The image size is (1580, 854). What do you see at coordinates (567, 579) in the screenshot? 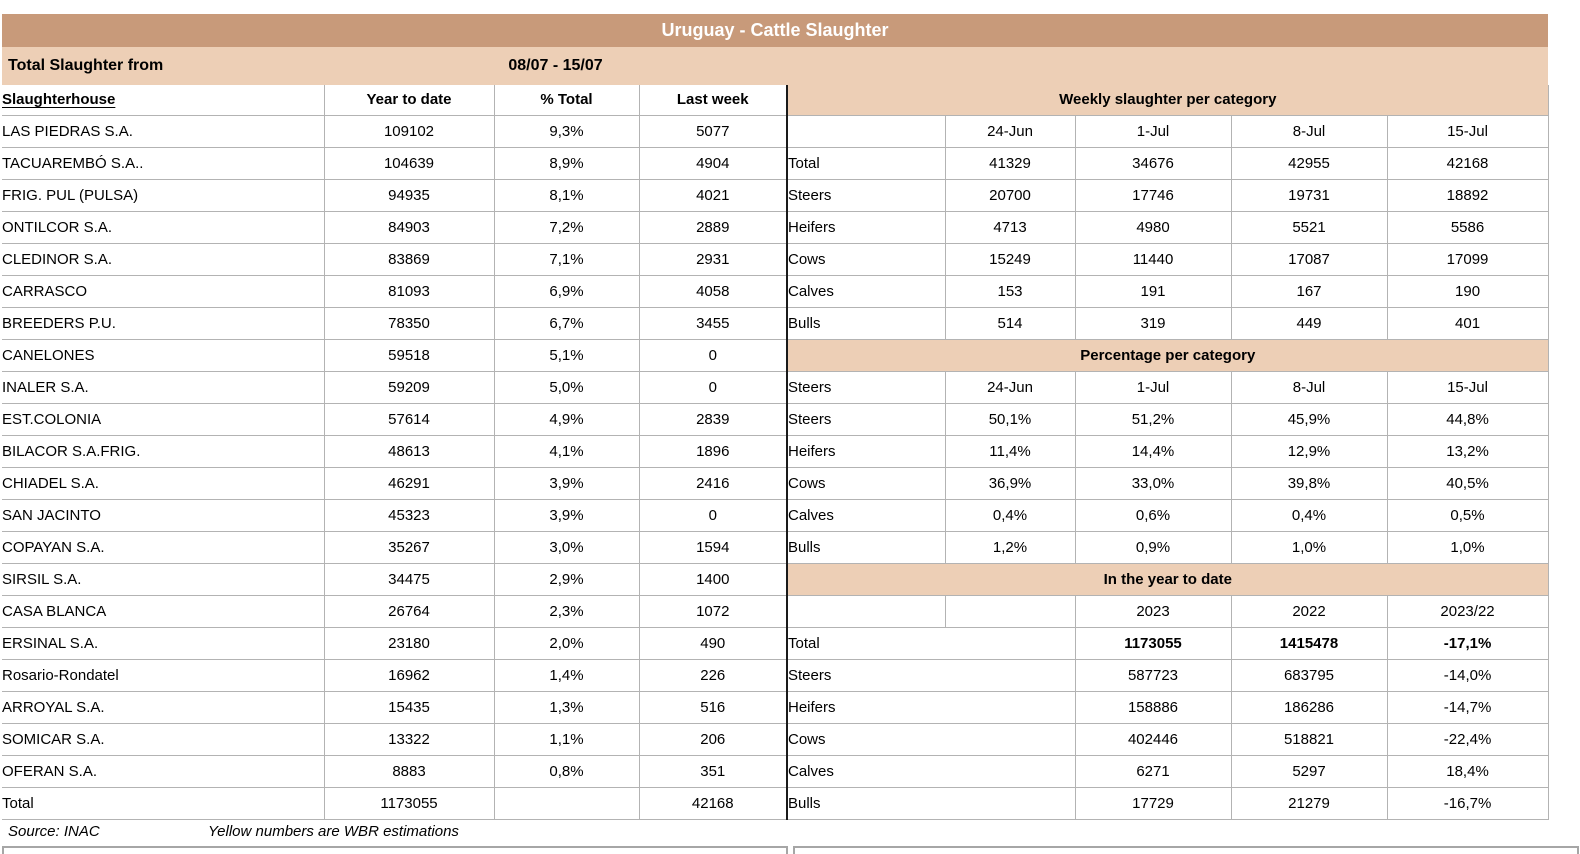
I see `pct-total-cell: 2,9%` at bounding box center [567, 579].